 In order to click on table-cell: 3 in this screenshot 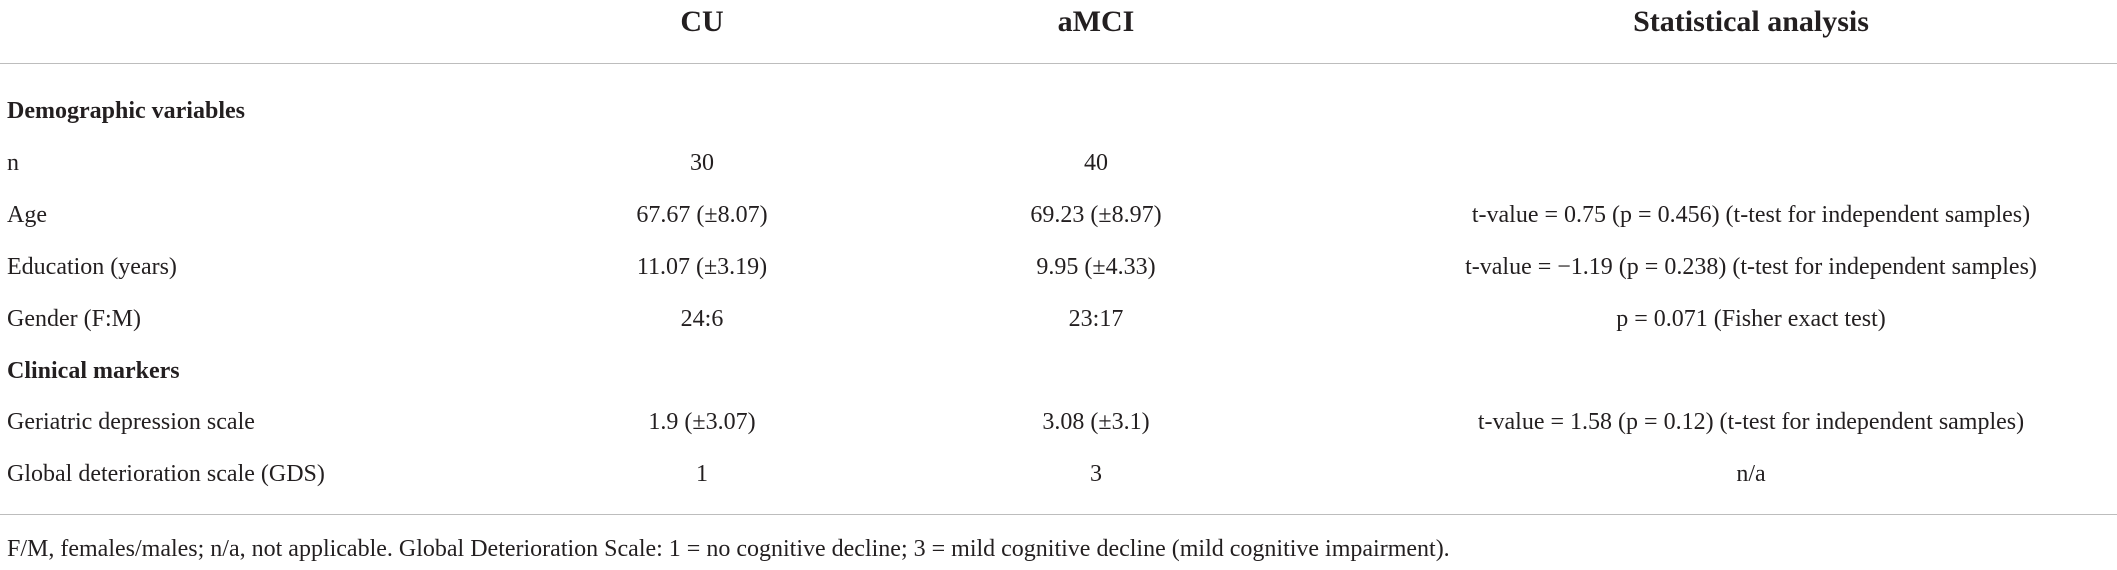, I will do `click(1096, 474)`.